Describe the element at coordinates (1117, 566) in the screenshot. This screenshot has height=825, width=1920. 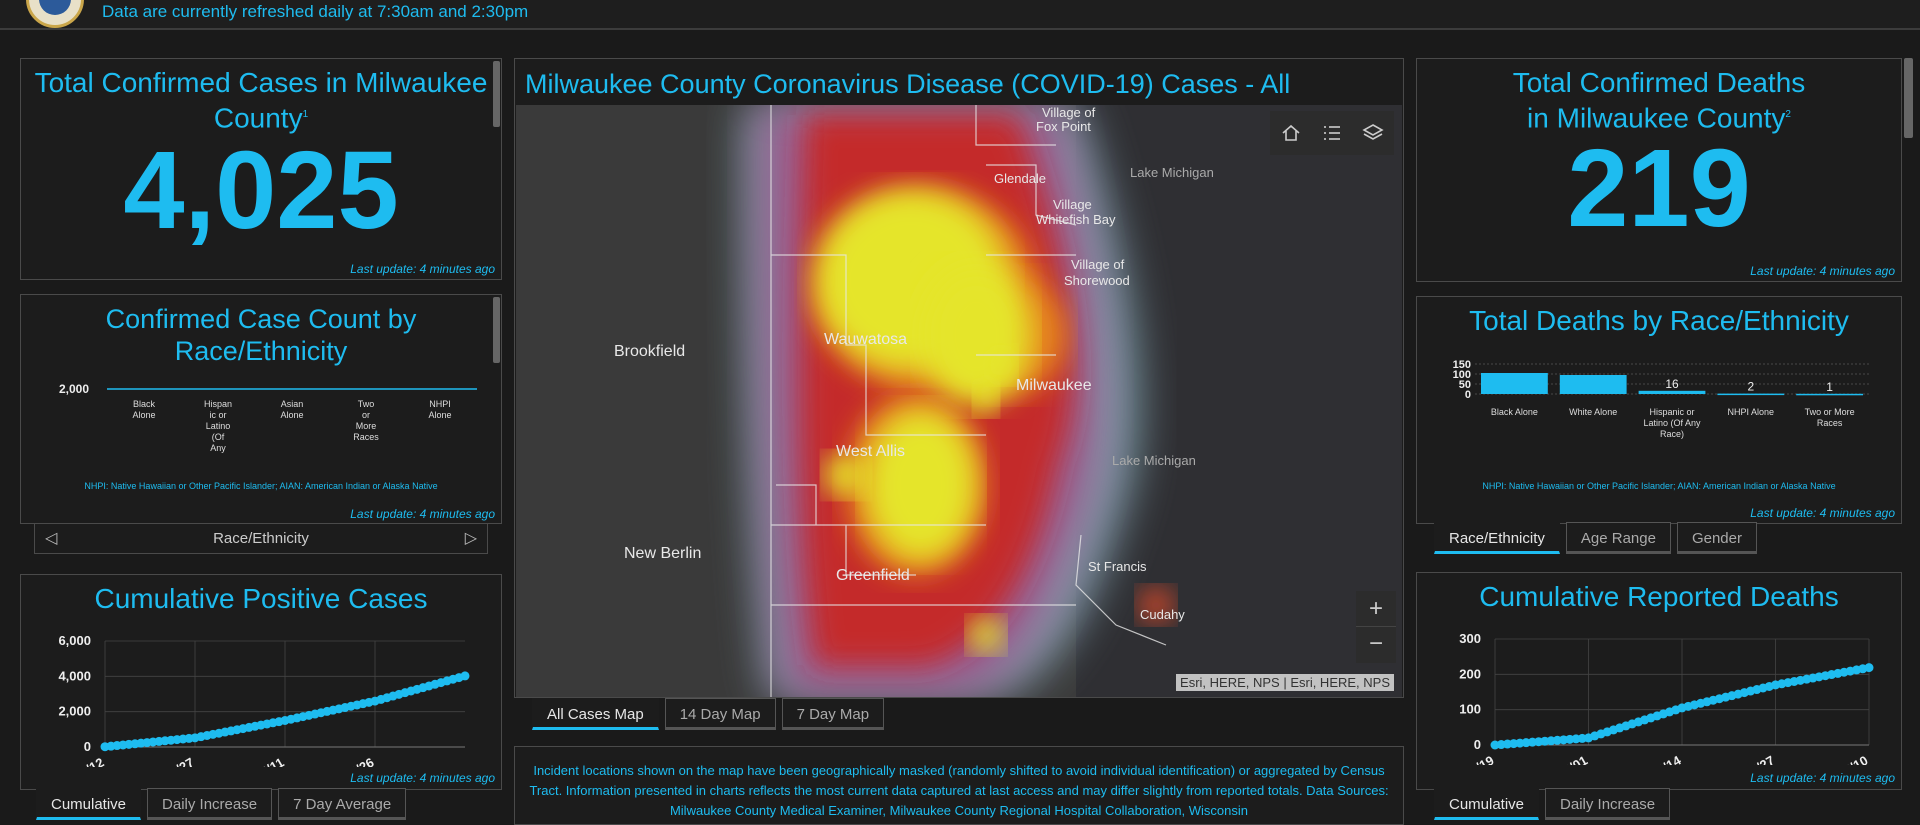
I see `map-label-st-francis: St Francis` at that location.